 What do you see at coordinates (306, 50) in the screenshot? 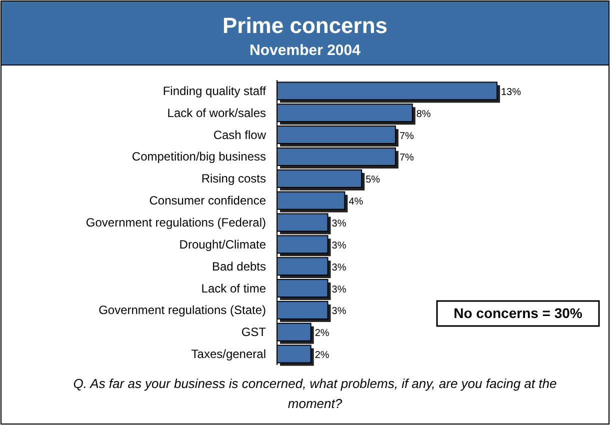
I see `chart-subtitle: November 2004` at bounding box center [306, 50].